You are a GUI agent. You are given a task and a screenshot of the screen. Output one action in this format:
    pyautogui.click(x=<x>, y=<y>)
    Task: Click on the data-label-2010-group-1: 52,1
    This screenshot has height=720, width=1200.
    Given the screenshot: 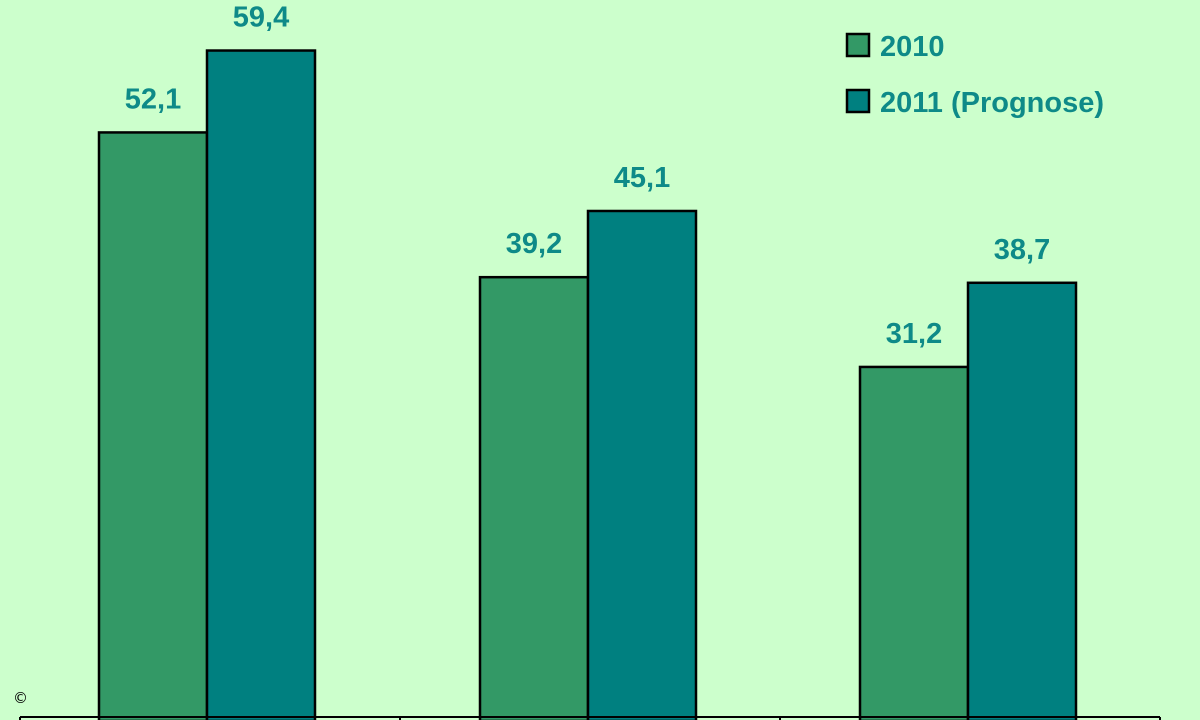 What is the action you would take?
    pyautogui.click(x=153, y=99)
    